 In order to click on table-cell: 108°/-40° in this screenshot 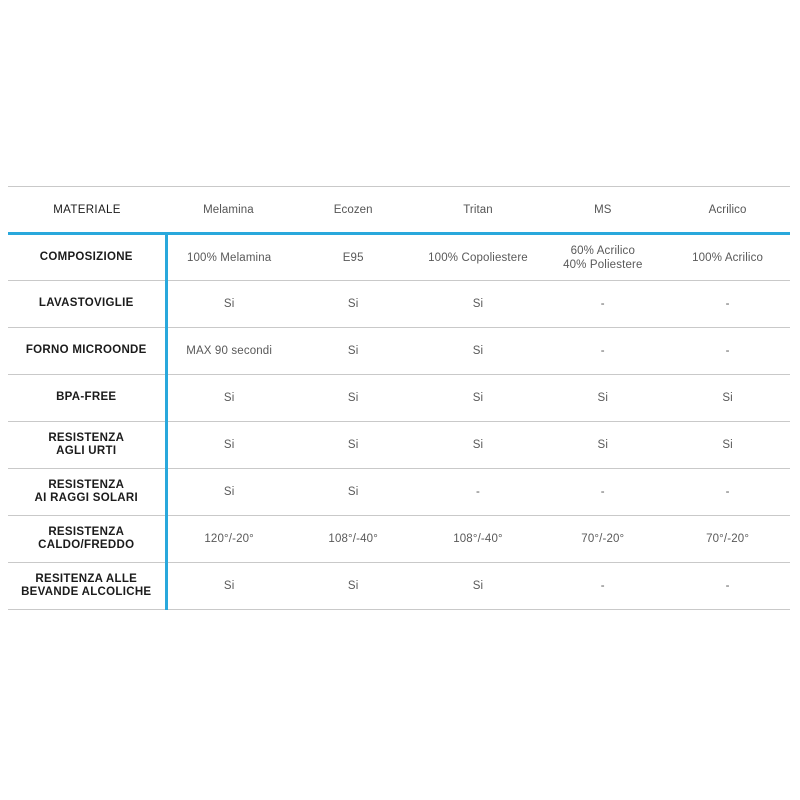, I will do `click(353, 539)`.